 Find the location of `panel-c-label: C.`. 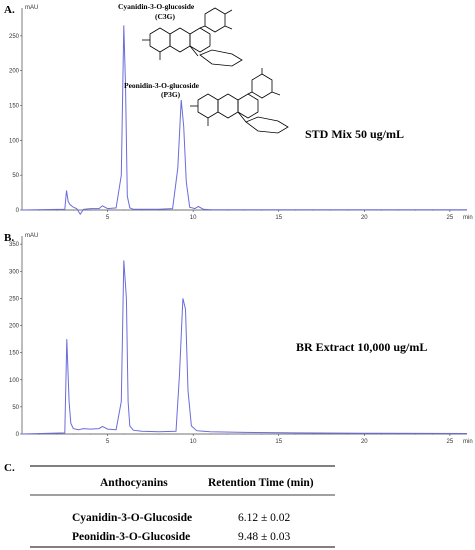

panel-c-label: C. is located at coordinates (9, 468).